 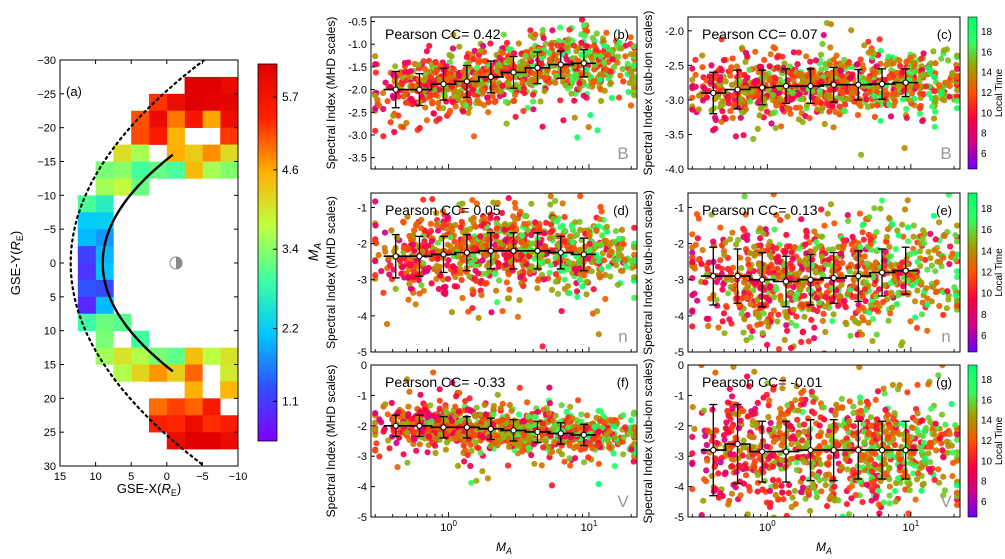 I want to click on parameter-label: B, so click(x=945, y=153).